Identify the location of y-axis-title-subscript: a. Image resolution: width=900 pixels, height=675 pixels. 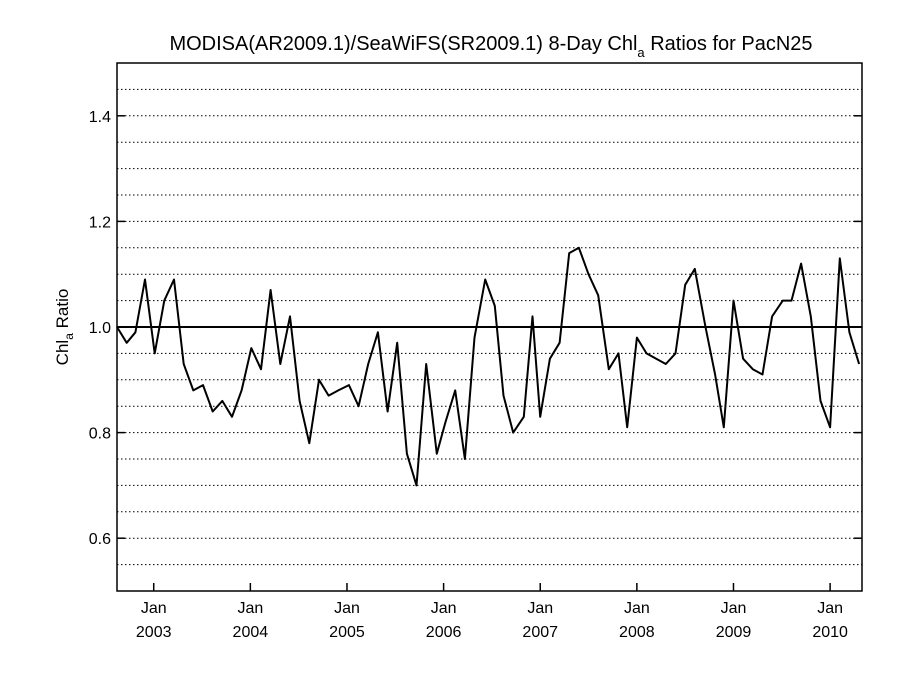
(69, 336).